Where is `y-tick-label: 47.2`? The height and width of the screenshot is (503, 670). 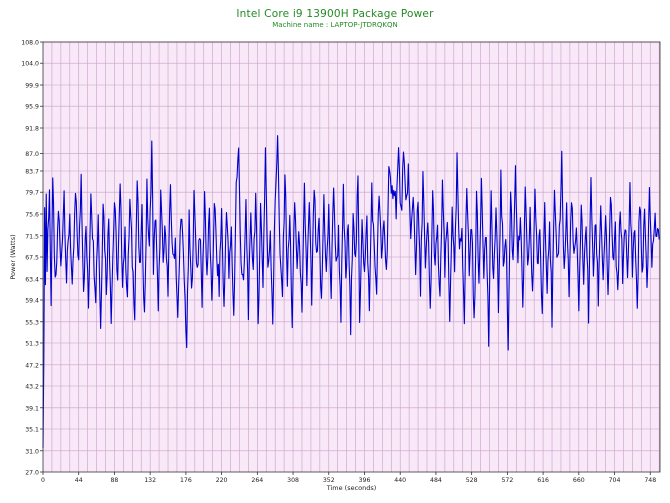 y-tick-label: 47.2 is located at coordinates (32, 365).